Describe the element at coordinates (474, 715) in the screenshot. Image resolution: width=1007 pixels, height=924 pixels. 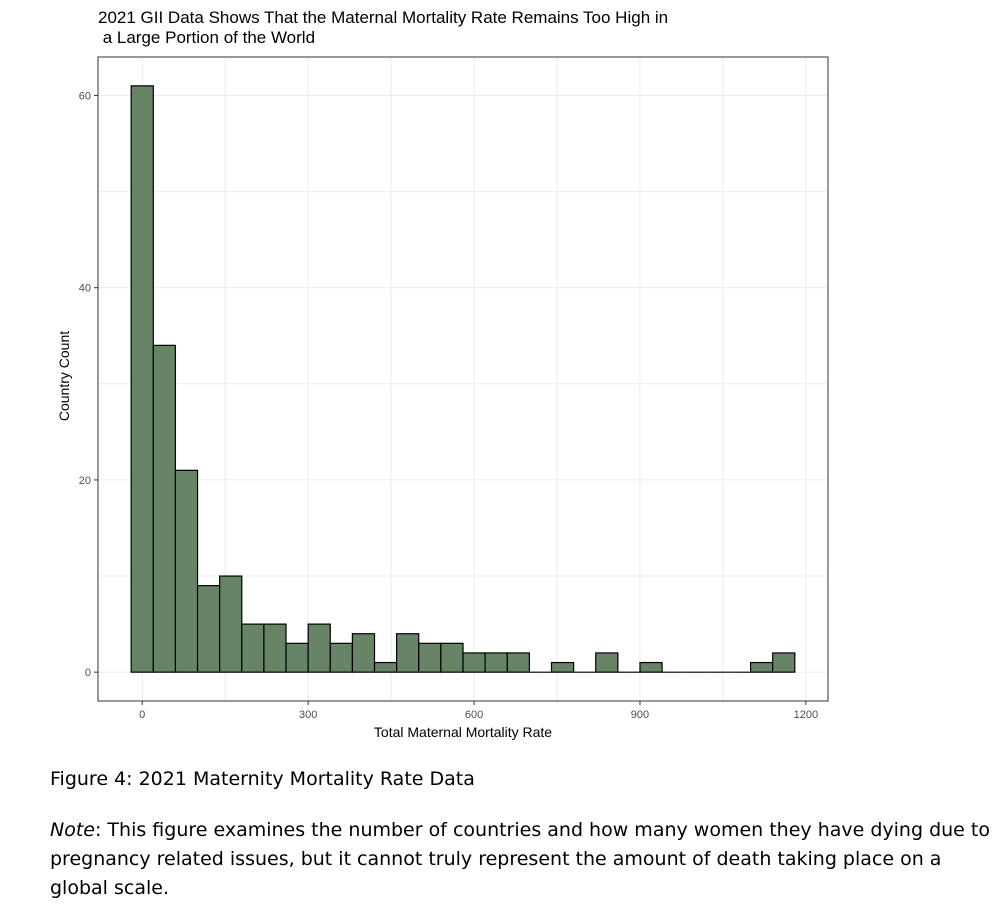
I see `x-tick-label: 600` at that location.